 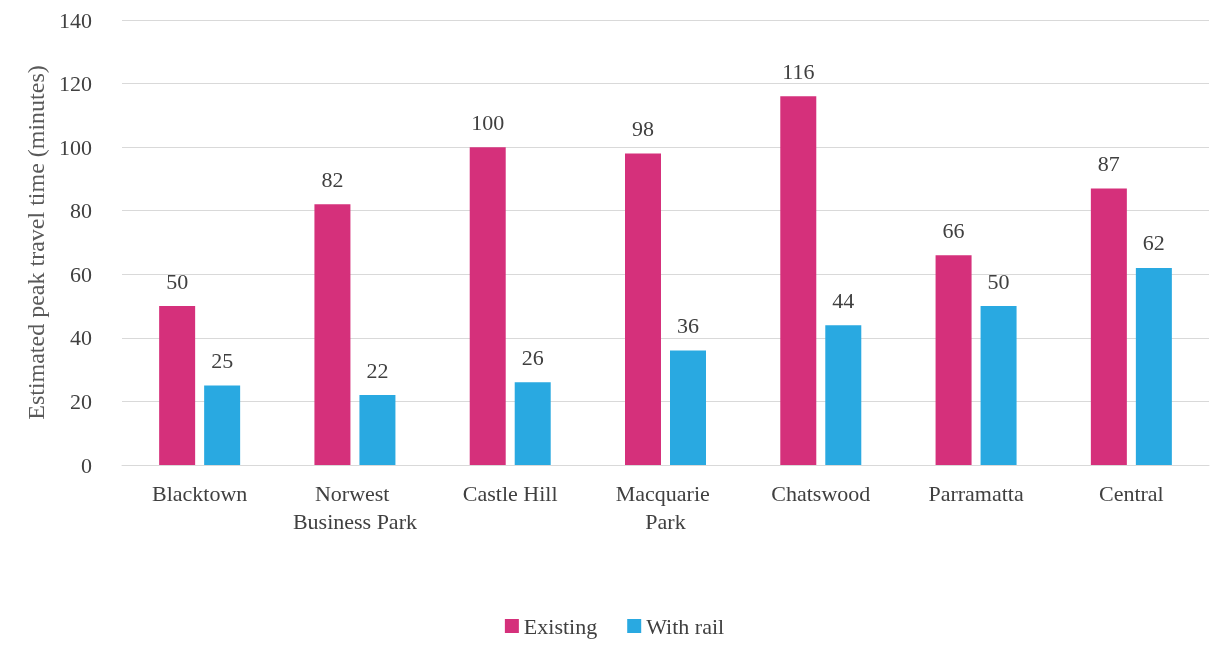 What do you see at coordinates (75, 84) in the screenshot?
I see `y-tick-label: 120` at bounding box center [75, 84].